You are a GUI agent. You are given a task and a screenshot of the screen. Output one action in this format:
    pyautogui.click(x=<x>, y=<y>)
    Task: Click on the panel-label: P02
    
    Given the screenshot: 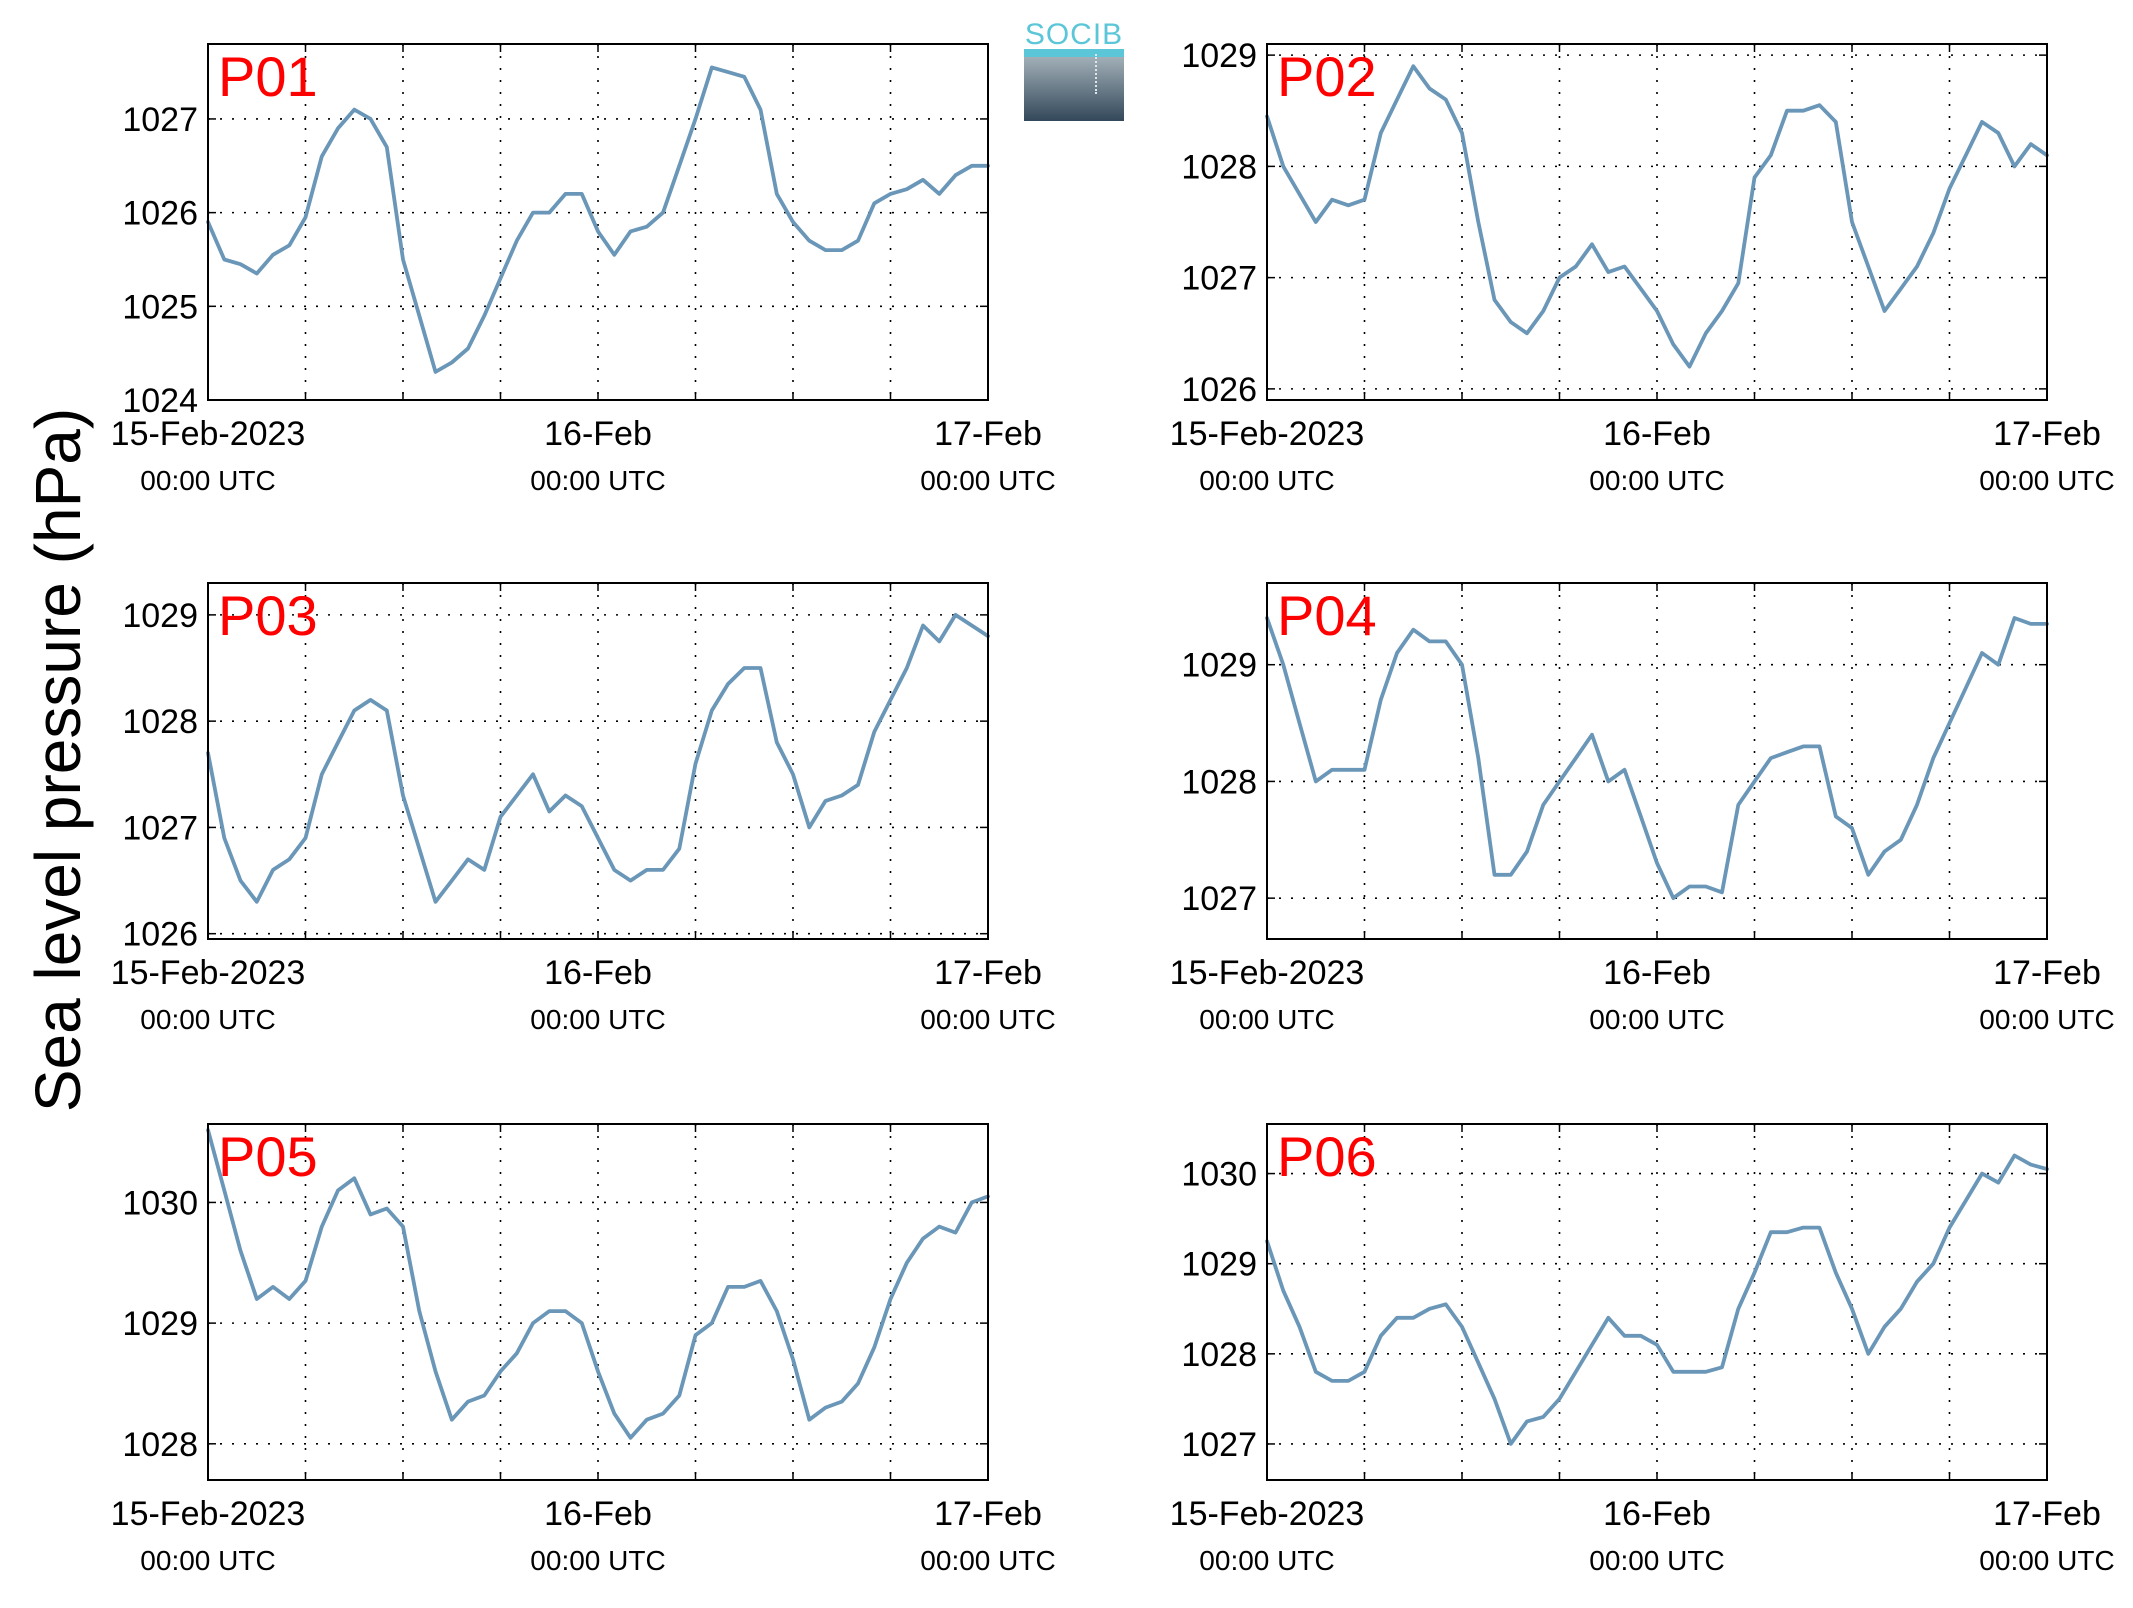 What is the action you would take?
    pyautogui.click(x=1327, y=76)
    